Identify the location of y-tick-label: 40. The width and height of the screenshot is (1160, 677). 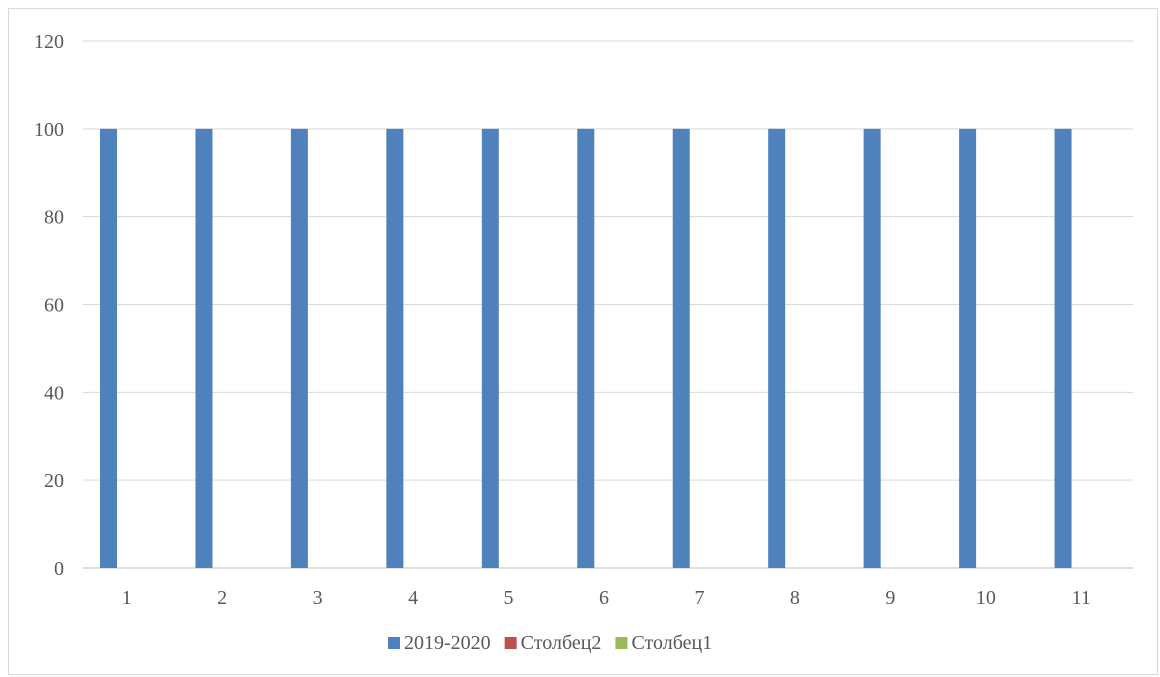
(54, 393).